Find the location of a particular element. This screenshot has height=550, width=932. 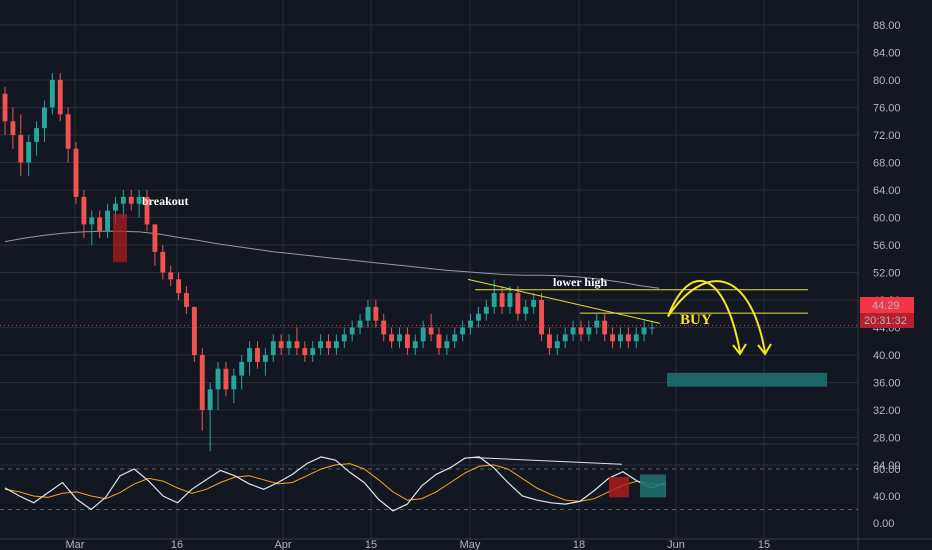

stoch-tick-label: 0.00 is located at coordinates (883, 524).